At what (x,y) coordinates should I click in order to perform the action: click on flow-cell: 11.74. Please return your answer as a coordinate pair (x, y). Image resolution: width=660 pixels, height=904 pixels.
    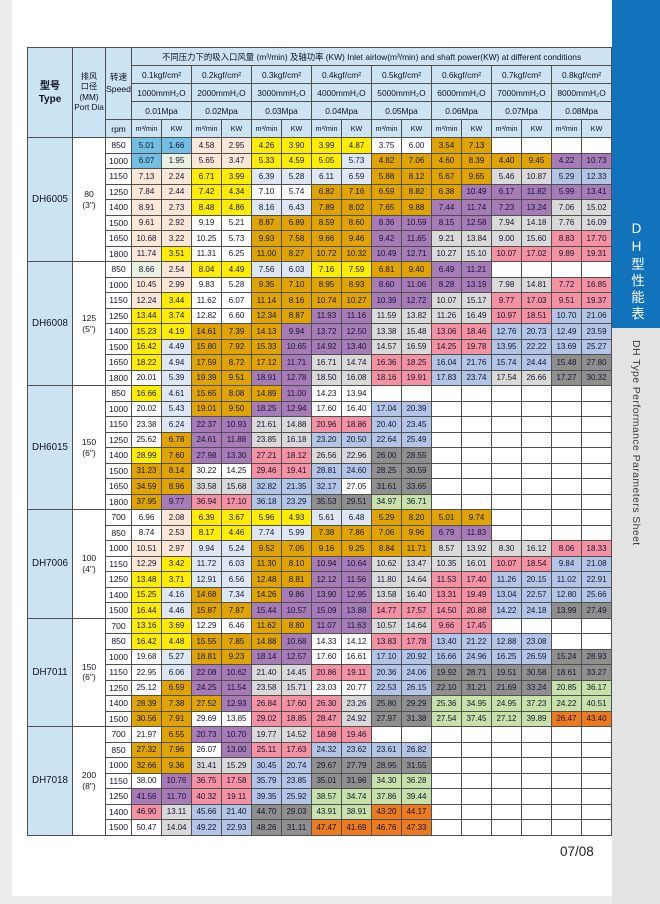
    Looking at the image, I should click on (146, 253).